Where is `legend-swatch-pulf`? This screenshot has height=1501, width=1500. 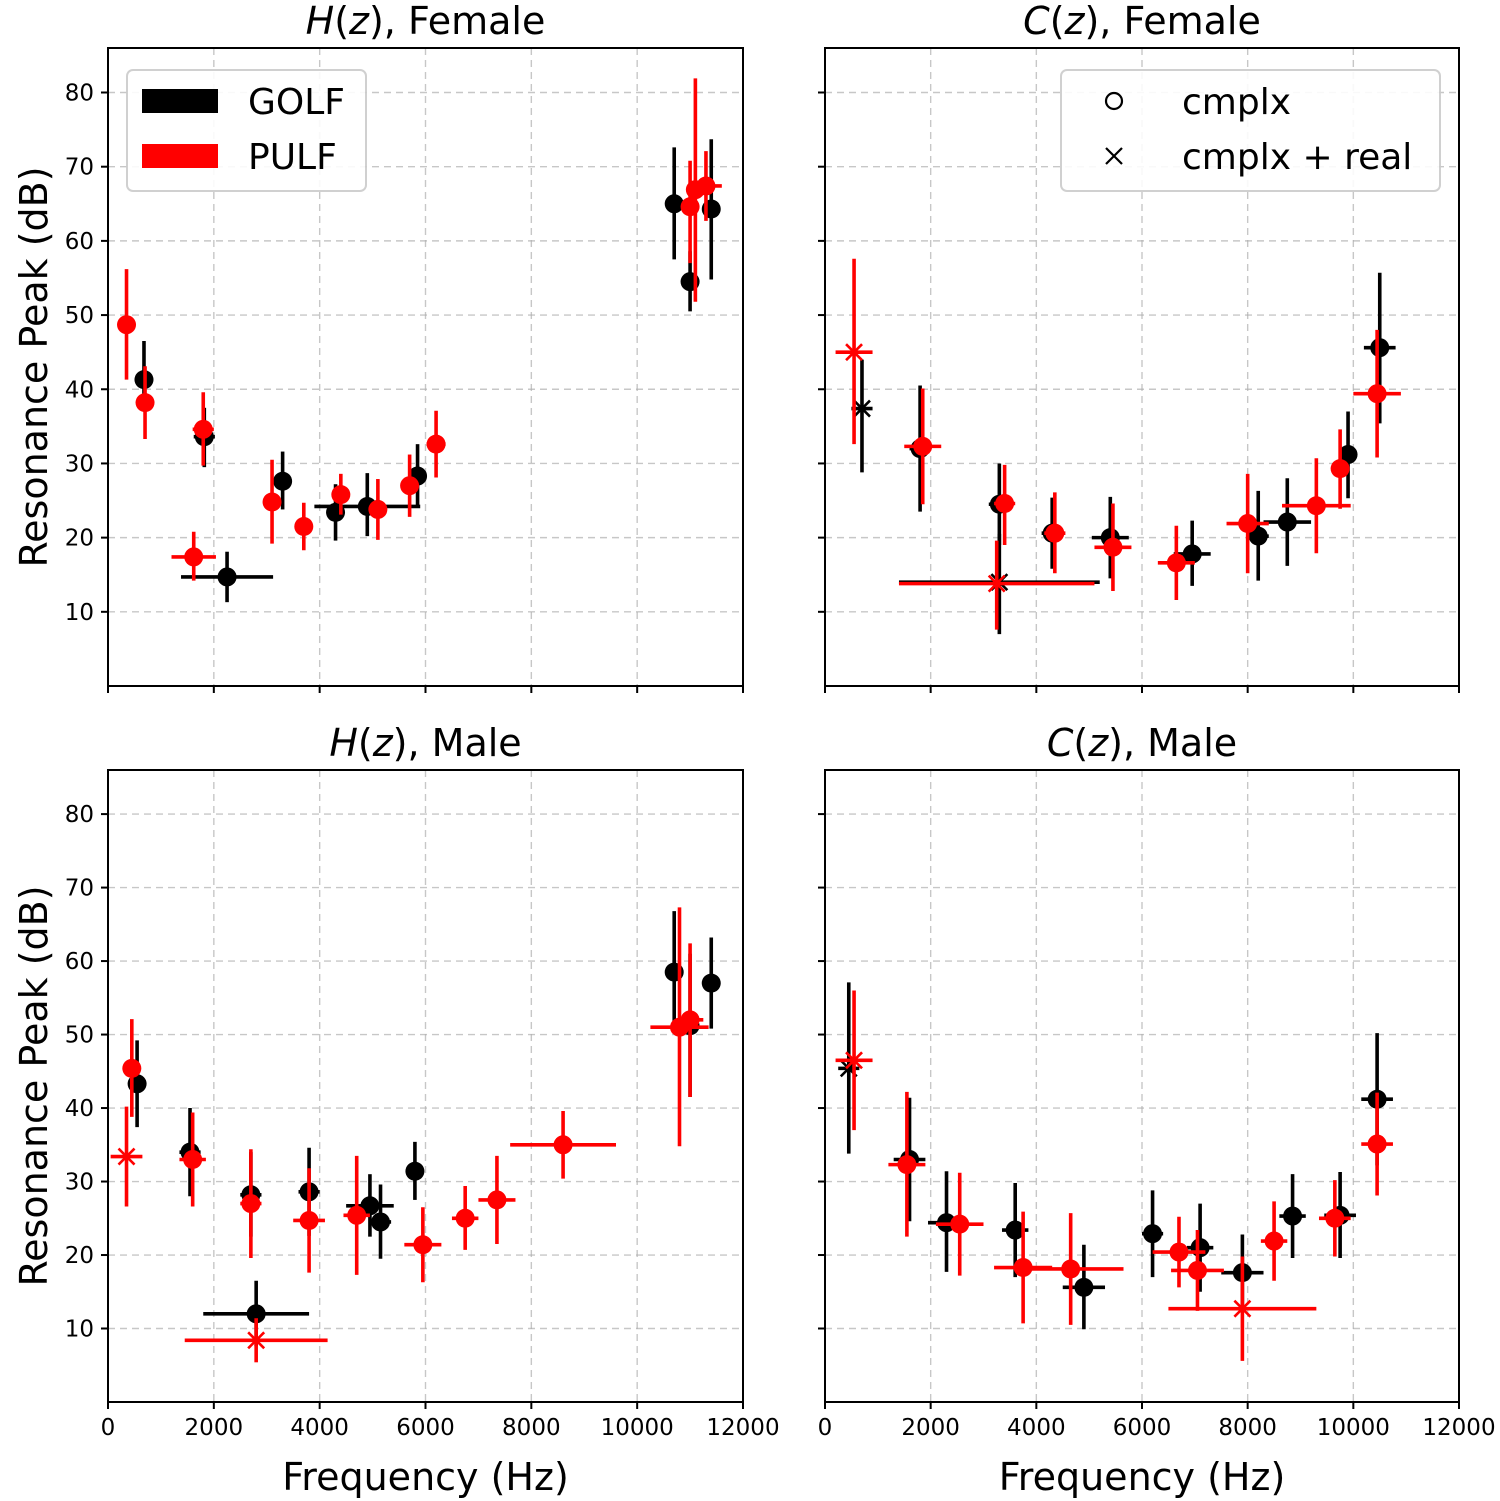
legend-swatch-pulf is located at coordinates (180, 156).